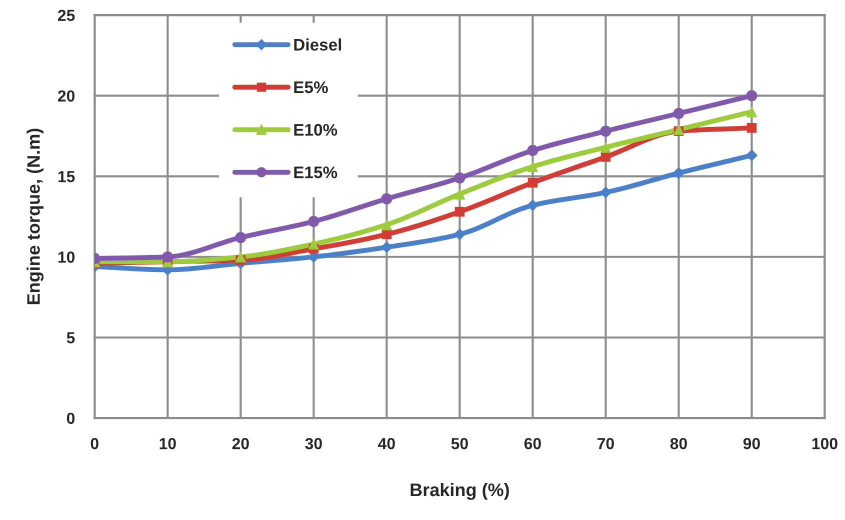 This screenshot has width=845, height=520. Describe the element at coordinates (318, 44) in the screenshot. I see `legend-label: Diesel` at that location.